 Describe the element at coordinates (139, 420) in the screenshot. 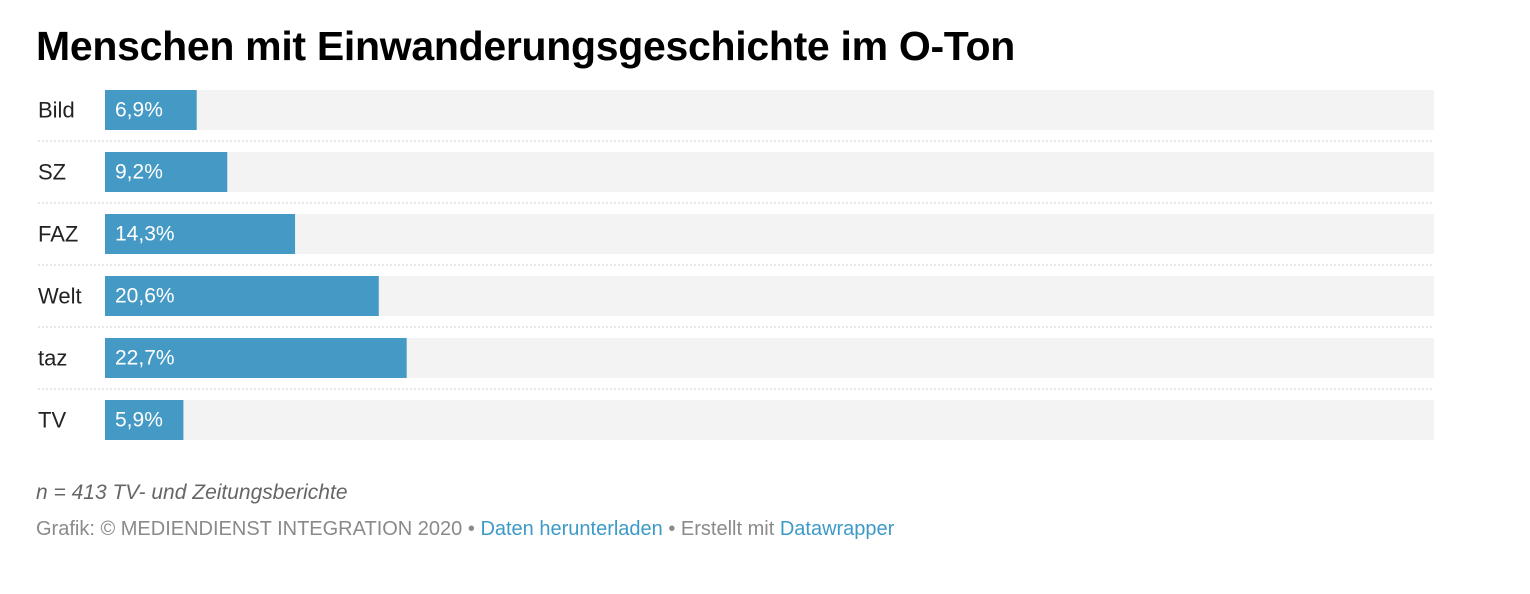

I see `bar-value-label: 5,9%` at that location.